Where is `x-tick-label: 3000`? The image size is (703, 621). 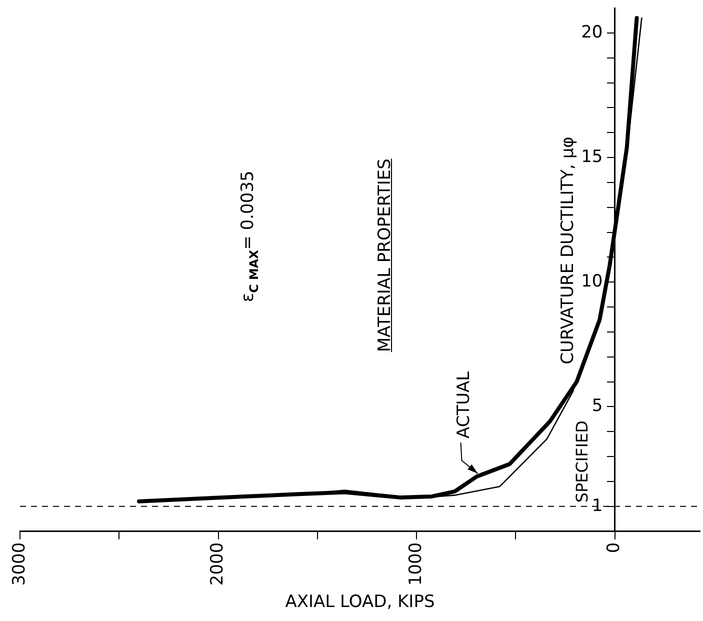 x-tick-label: 3000 is located at coordinates (19, 564).